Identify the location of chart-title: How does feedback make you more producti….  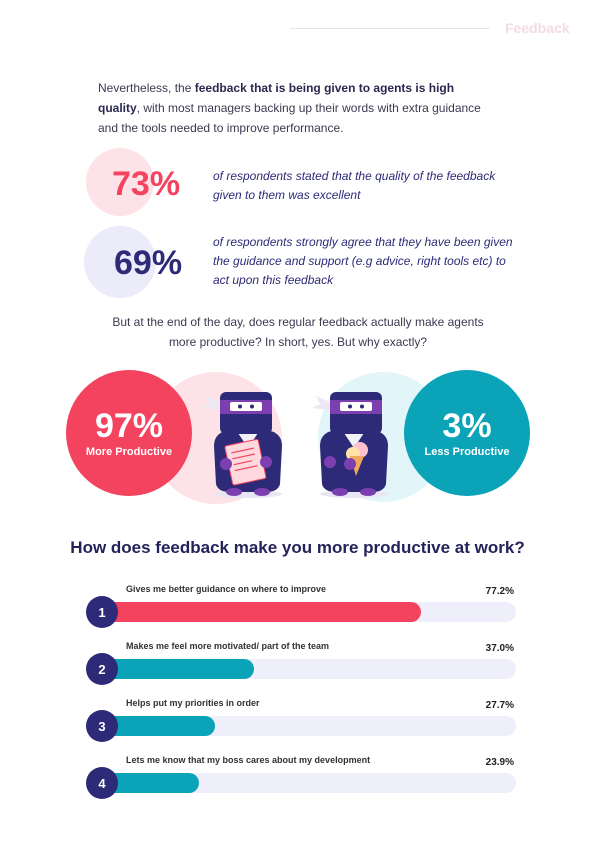
(297, 547).